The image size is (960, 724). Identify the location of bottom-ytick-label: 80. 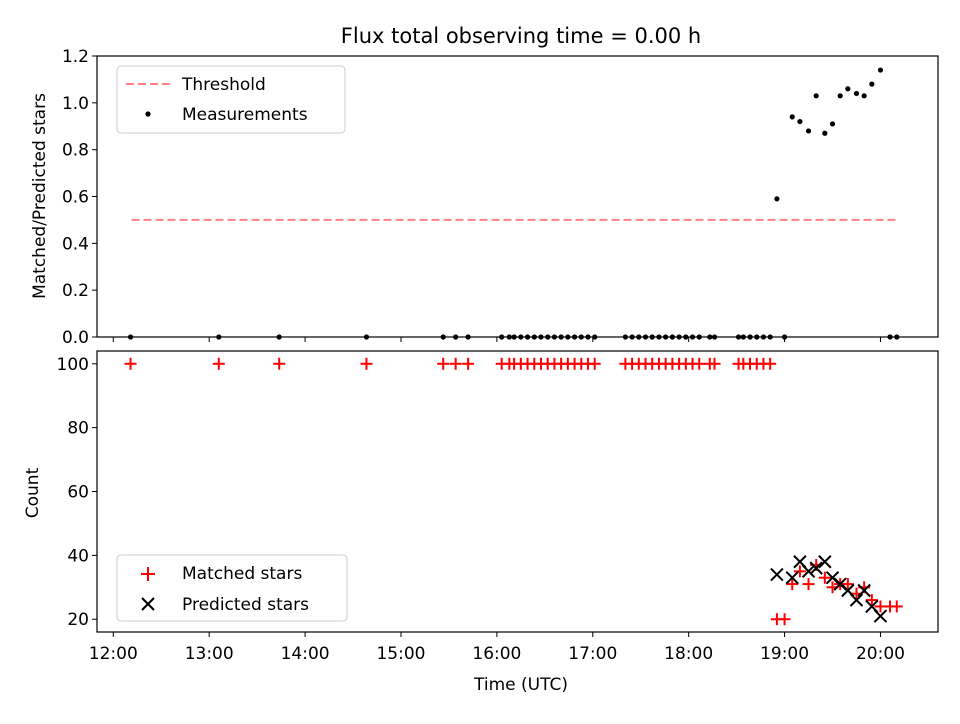
(78, 429).